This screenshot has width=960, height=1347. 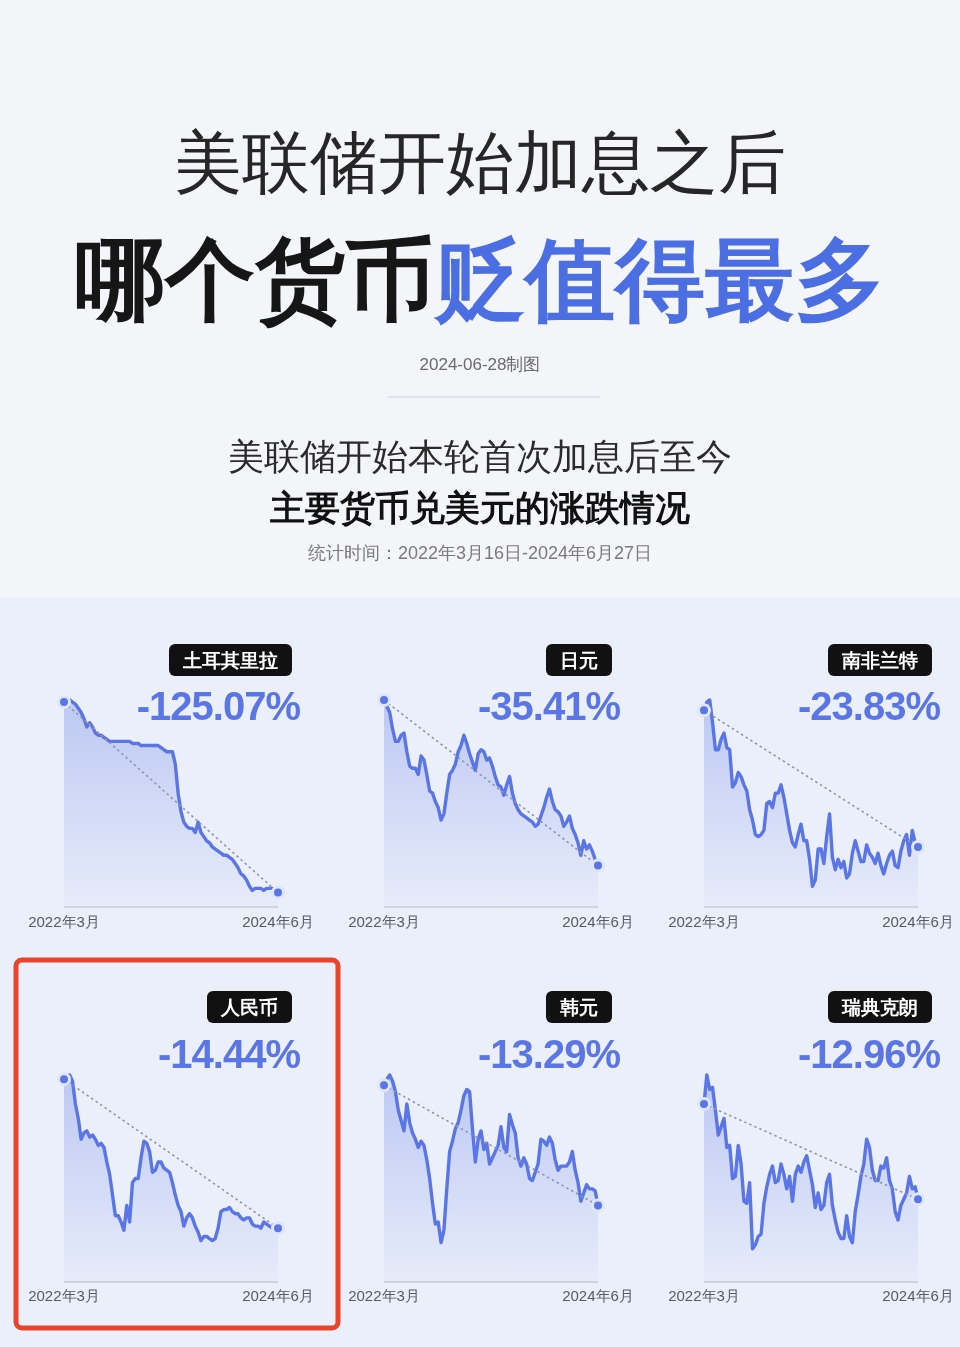 I want to click on chart-title: 南非兰特, so click(x=879, y=660).